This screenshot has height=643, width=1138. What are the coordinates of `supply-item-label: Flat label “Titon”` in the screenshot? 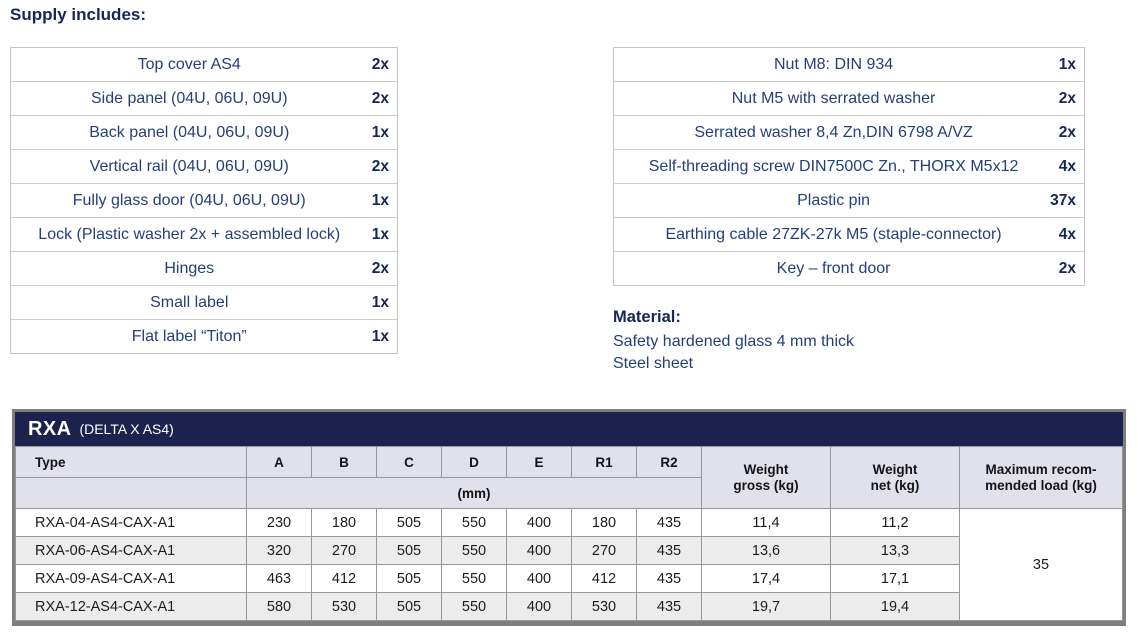 It's located at (187, 336).